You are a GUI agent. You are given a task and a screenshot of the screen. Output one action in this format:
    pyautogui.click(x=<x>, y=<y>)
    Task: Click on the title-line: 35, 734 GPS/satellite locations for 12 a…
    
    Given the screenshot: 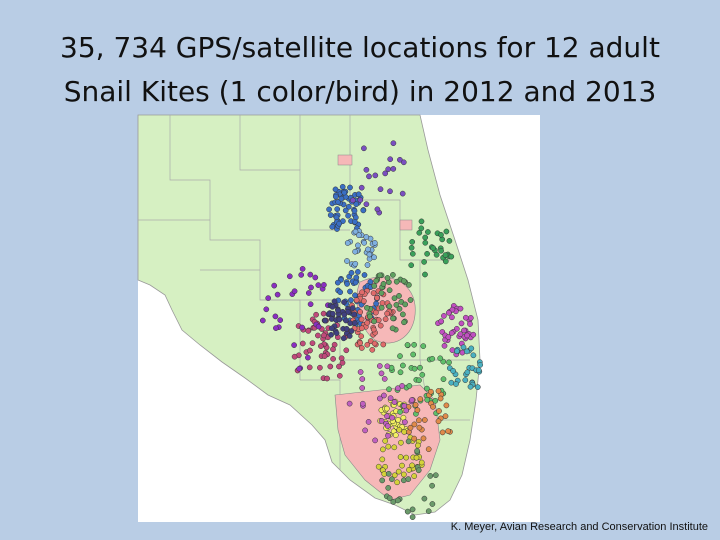 What is the action you would take?
    pyautogui.click(x=360, y=47)
    